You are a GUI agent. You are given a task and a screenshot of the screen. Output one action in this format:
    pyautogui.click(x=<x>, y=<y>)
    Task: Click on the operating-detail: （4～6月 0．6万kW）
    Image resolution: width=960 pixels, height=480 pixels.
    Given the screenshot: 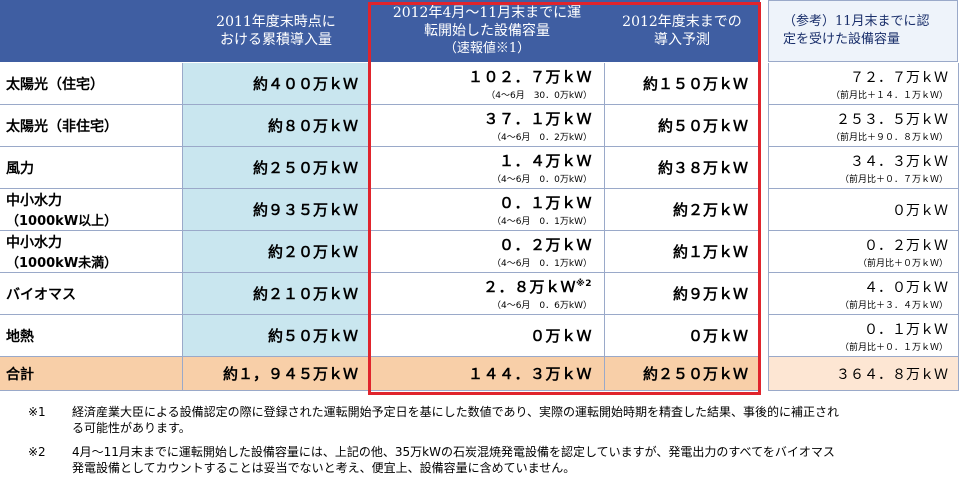 What is the action you would take?
    pyautogui.click(x=541, y=306)
    